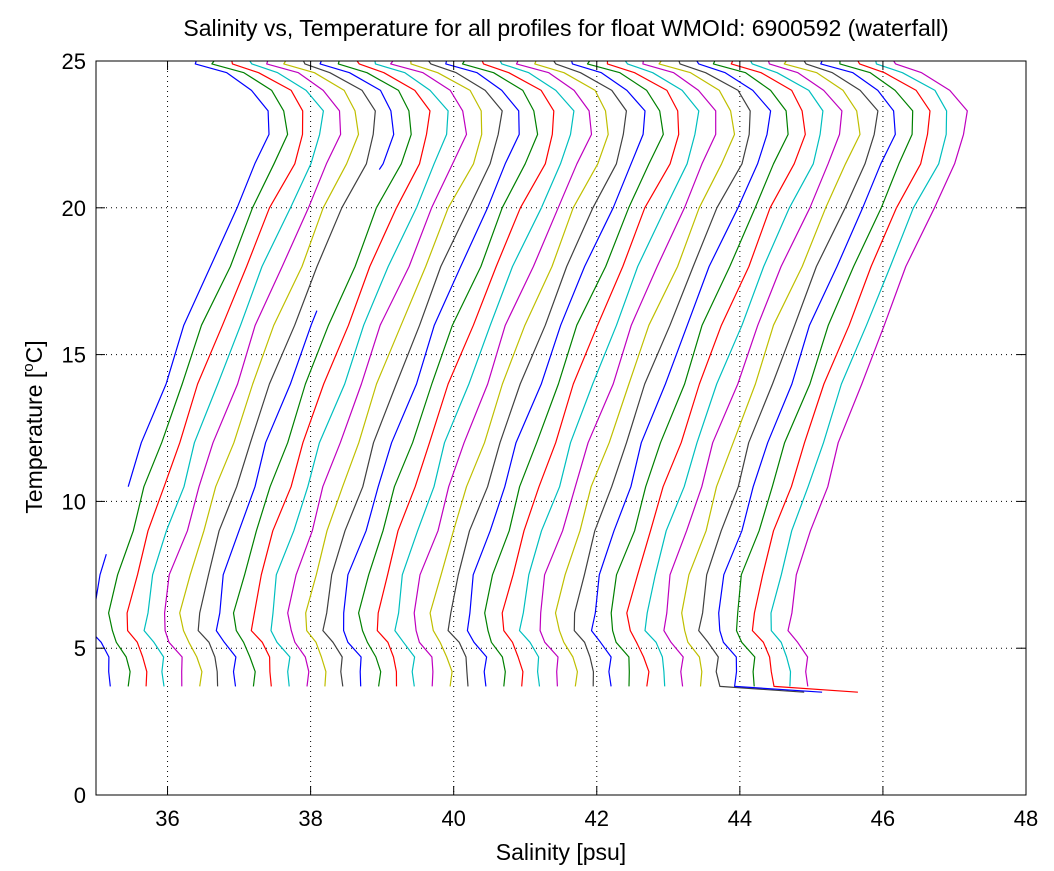  Describe the element at coordinates (1026, 818) in the screenshot. I see `x-tick-label: 48` at that location.